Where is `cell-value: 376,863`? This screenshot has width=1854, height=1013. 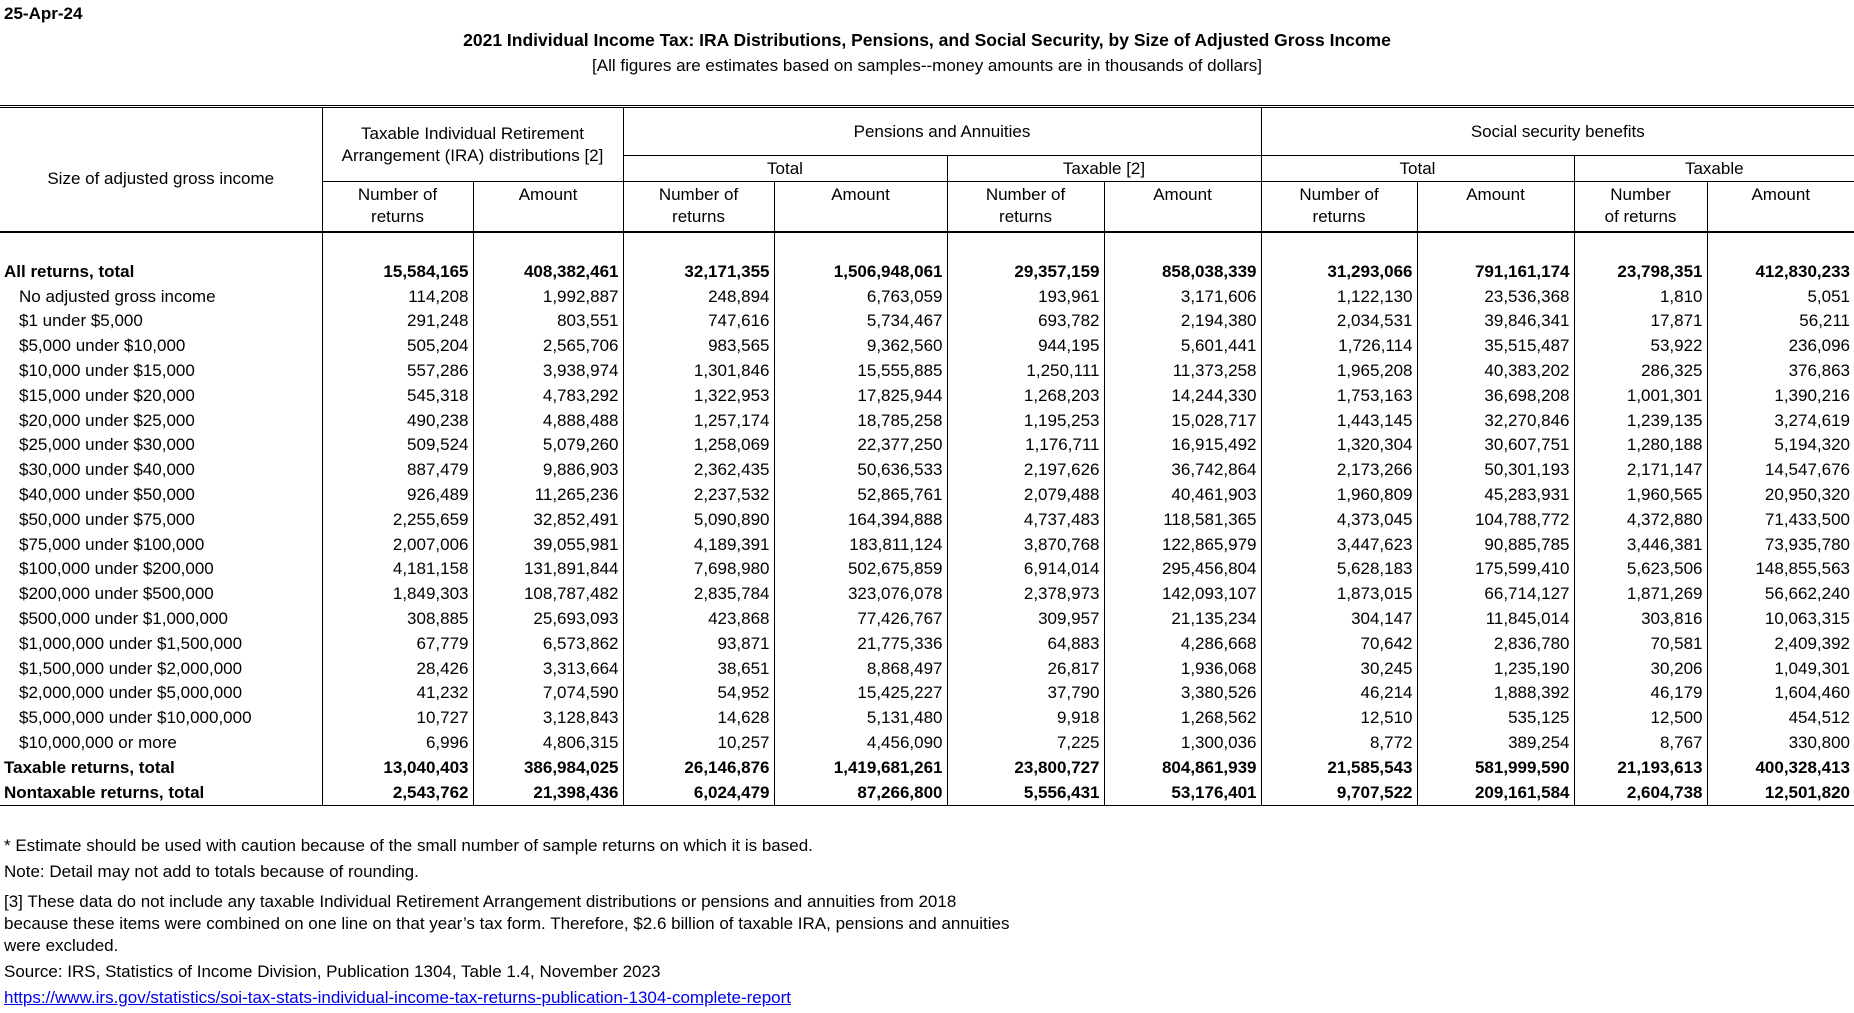 cell-value: 376,863 is located at coordinates (1780, 371).